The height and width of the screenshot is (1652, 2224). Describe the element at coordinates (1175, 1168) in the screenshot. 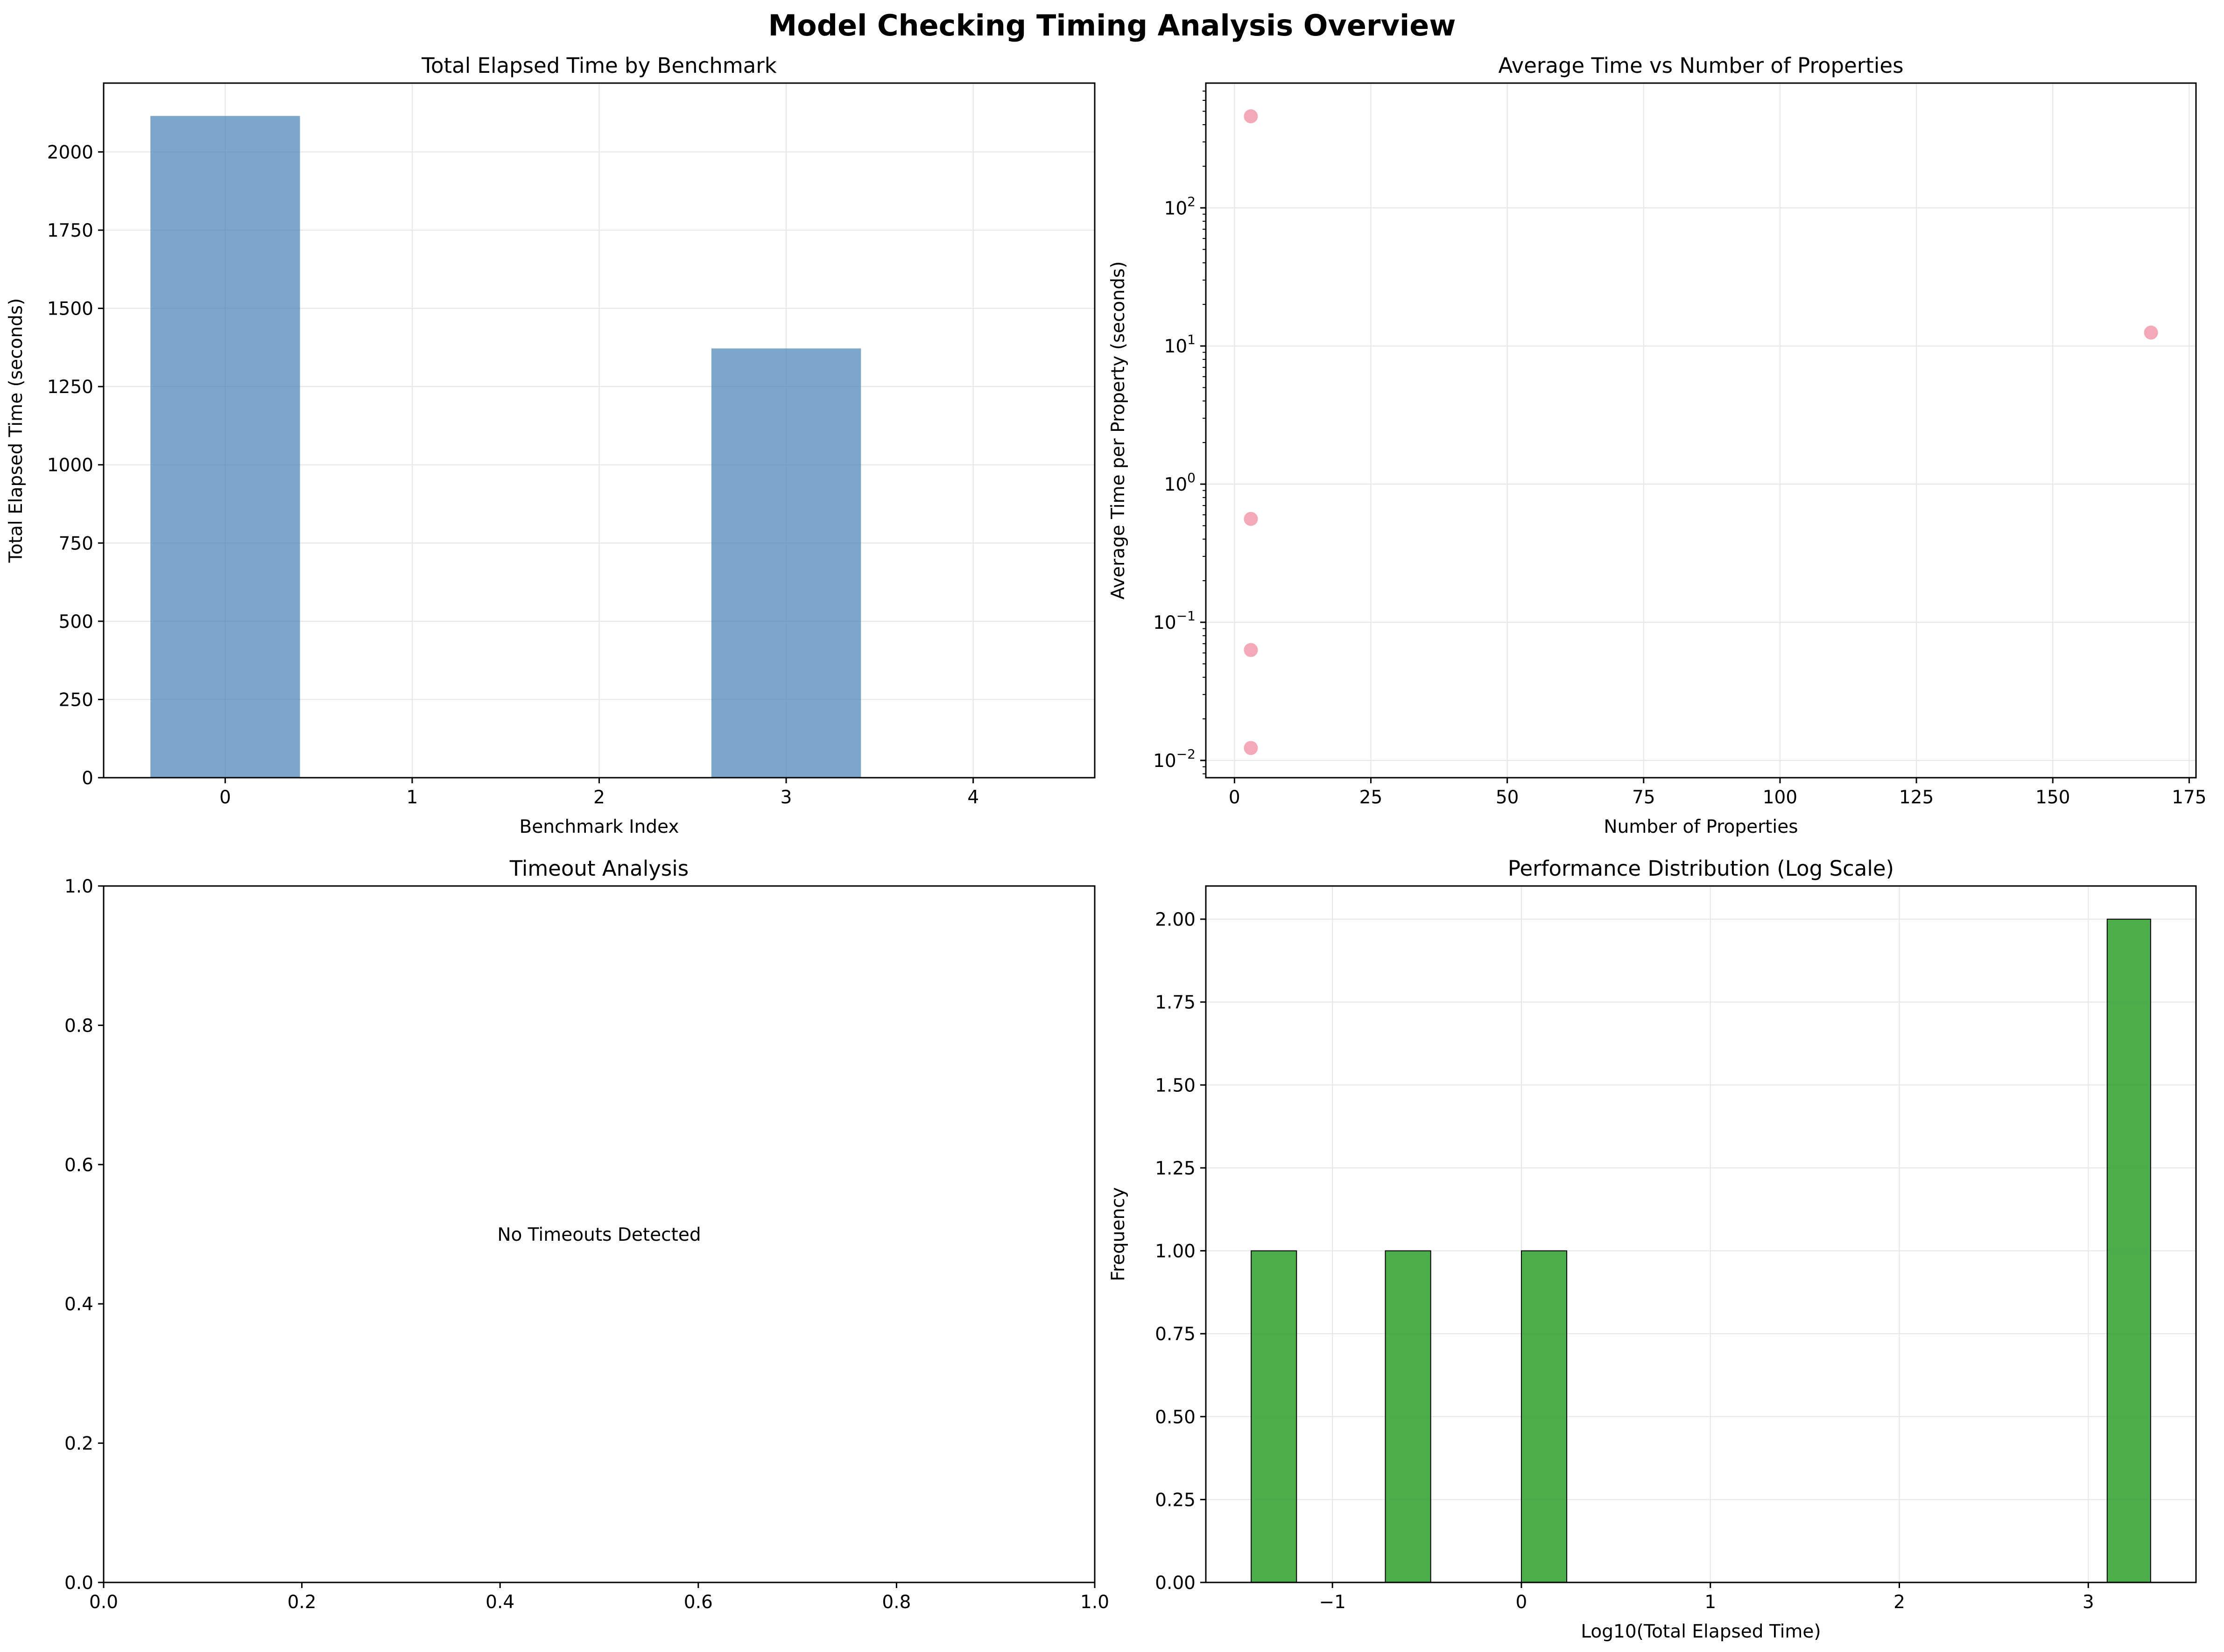

I see `y-tick-label: 1.25` at that location.